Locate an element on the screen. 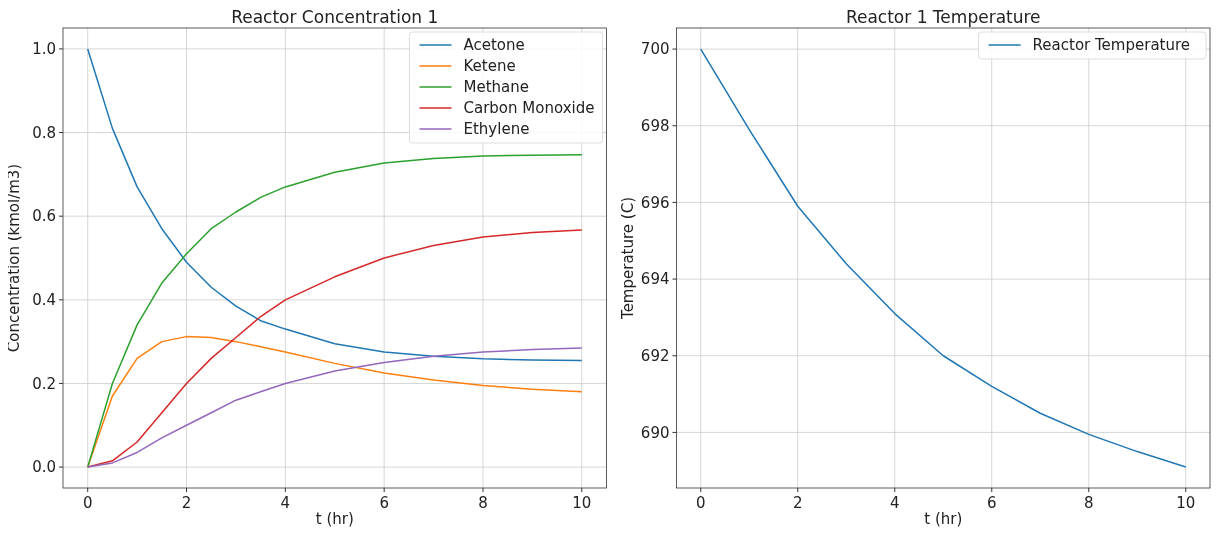  y-tick-label: 694 is located at coordinates (655, 279).